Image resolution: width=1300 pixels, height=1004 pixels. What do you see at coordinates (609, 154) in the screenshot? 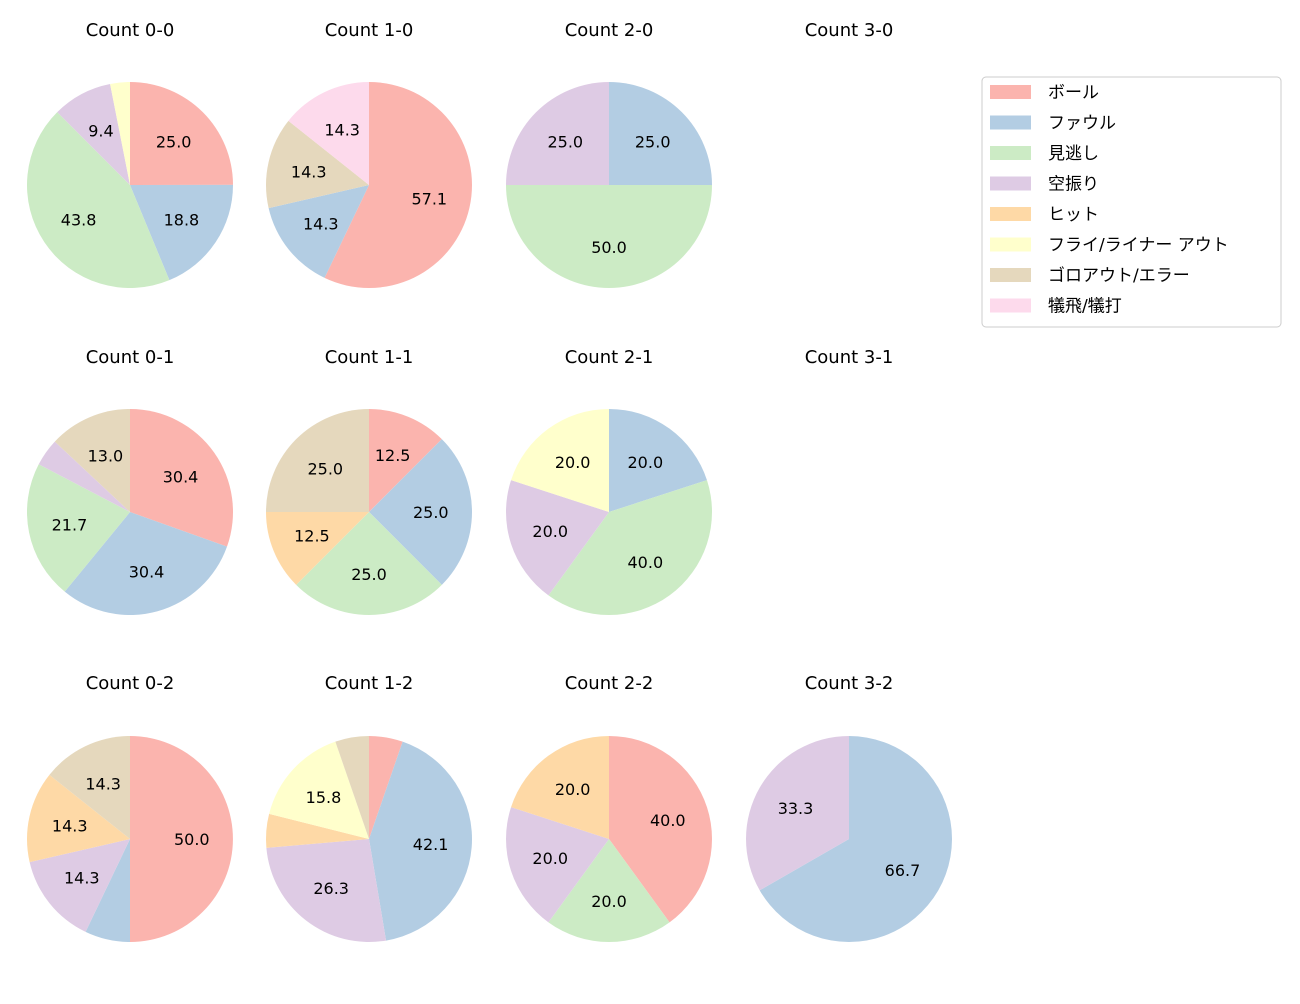
I see `pie-count-2-0: Count 2-0 25.0 50.0 25.0` at bounding box center [609, 154].